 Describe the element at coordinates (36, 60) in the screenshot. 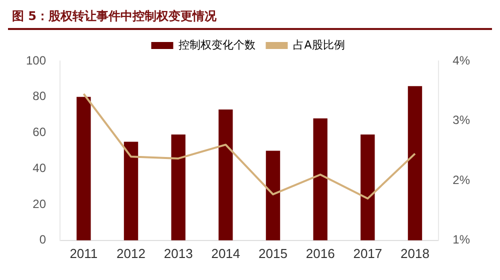

I see `y-tick-label: 100` at that location.